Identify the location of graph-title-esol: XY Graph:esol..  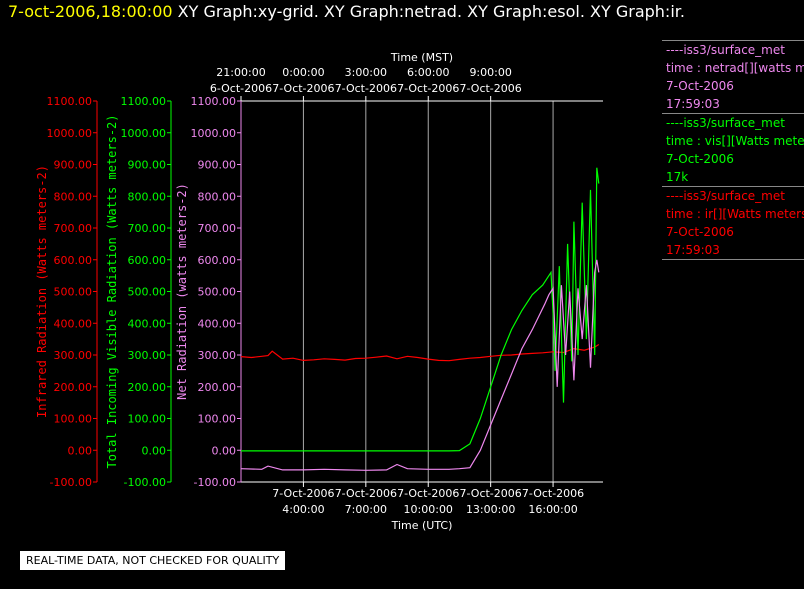
(526, 11).